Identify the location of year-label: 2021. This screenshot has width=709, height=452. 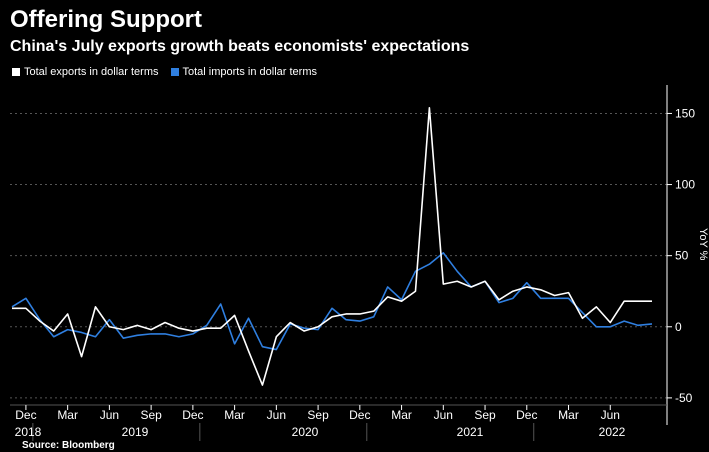
(470, 432).